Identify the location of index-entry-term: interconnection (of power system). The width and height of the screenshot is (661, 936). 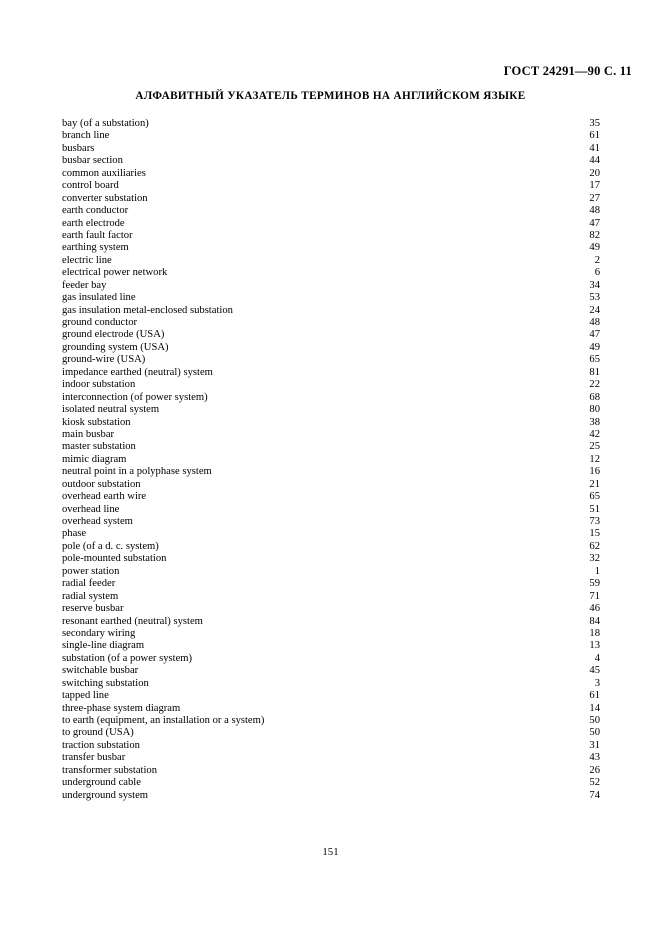
(135, 397).